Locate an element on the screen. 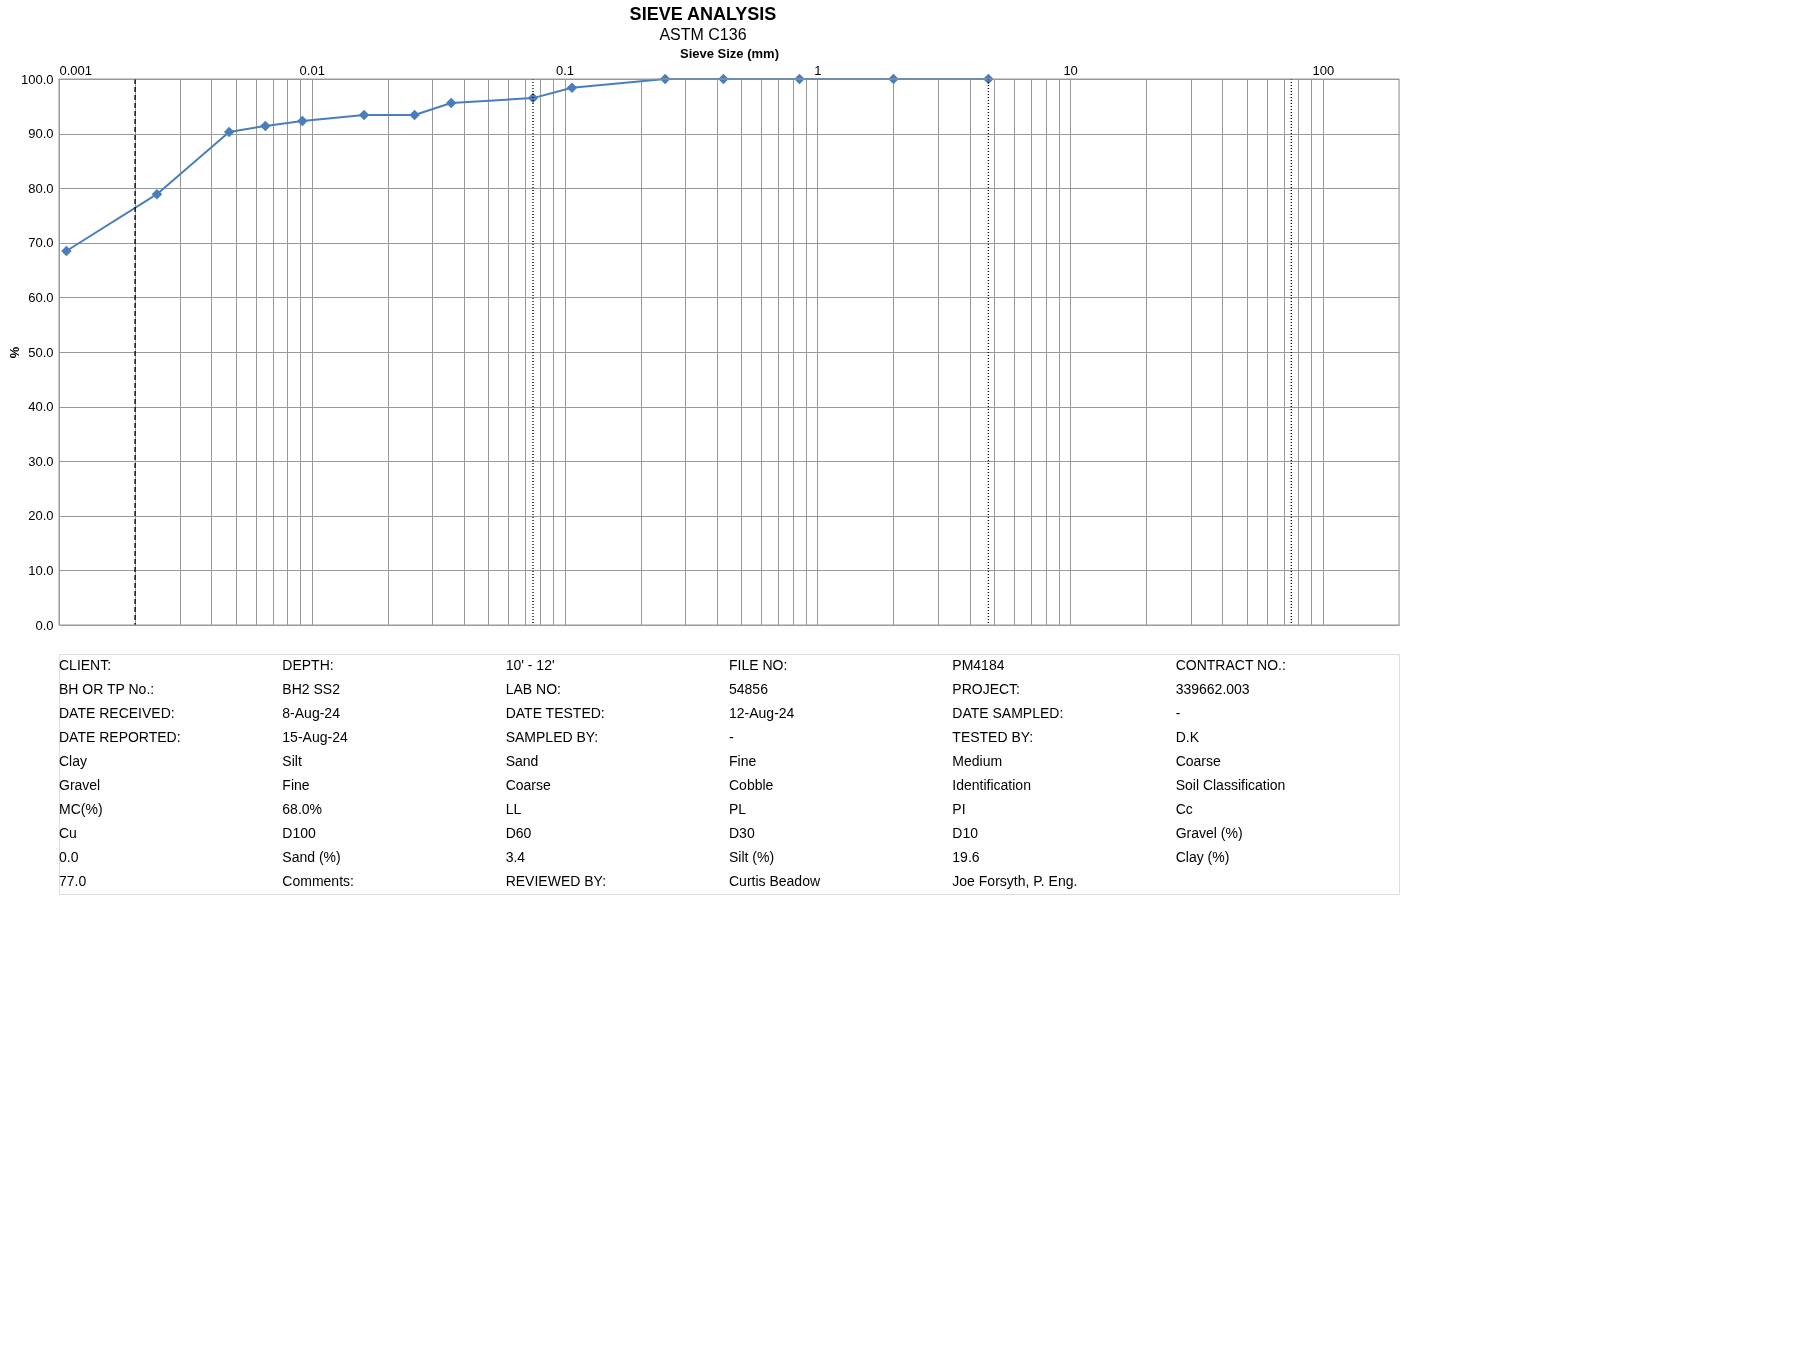  x-tick-label: 1 is located at coordinates (818, 70).